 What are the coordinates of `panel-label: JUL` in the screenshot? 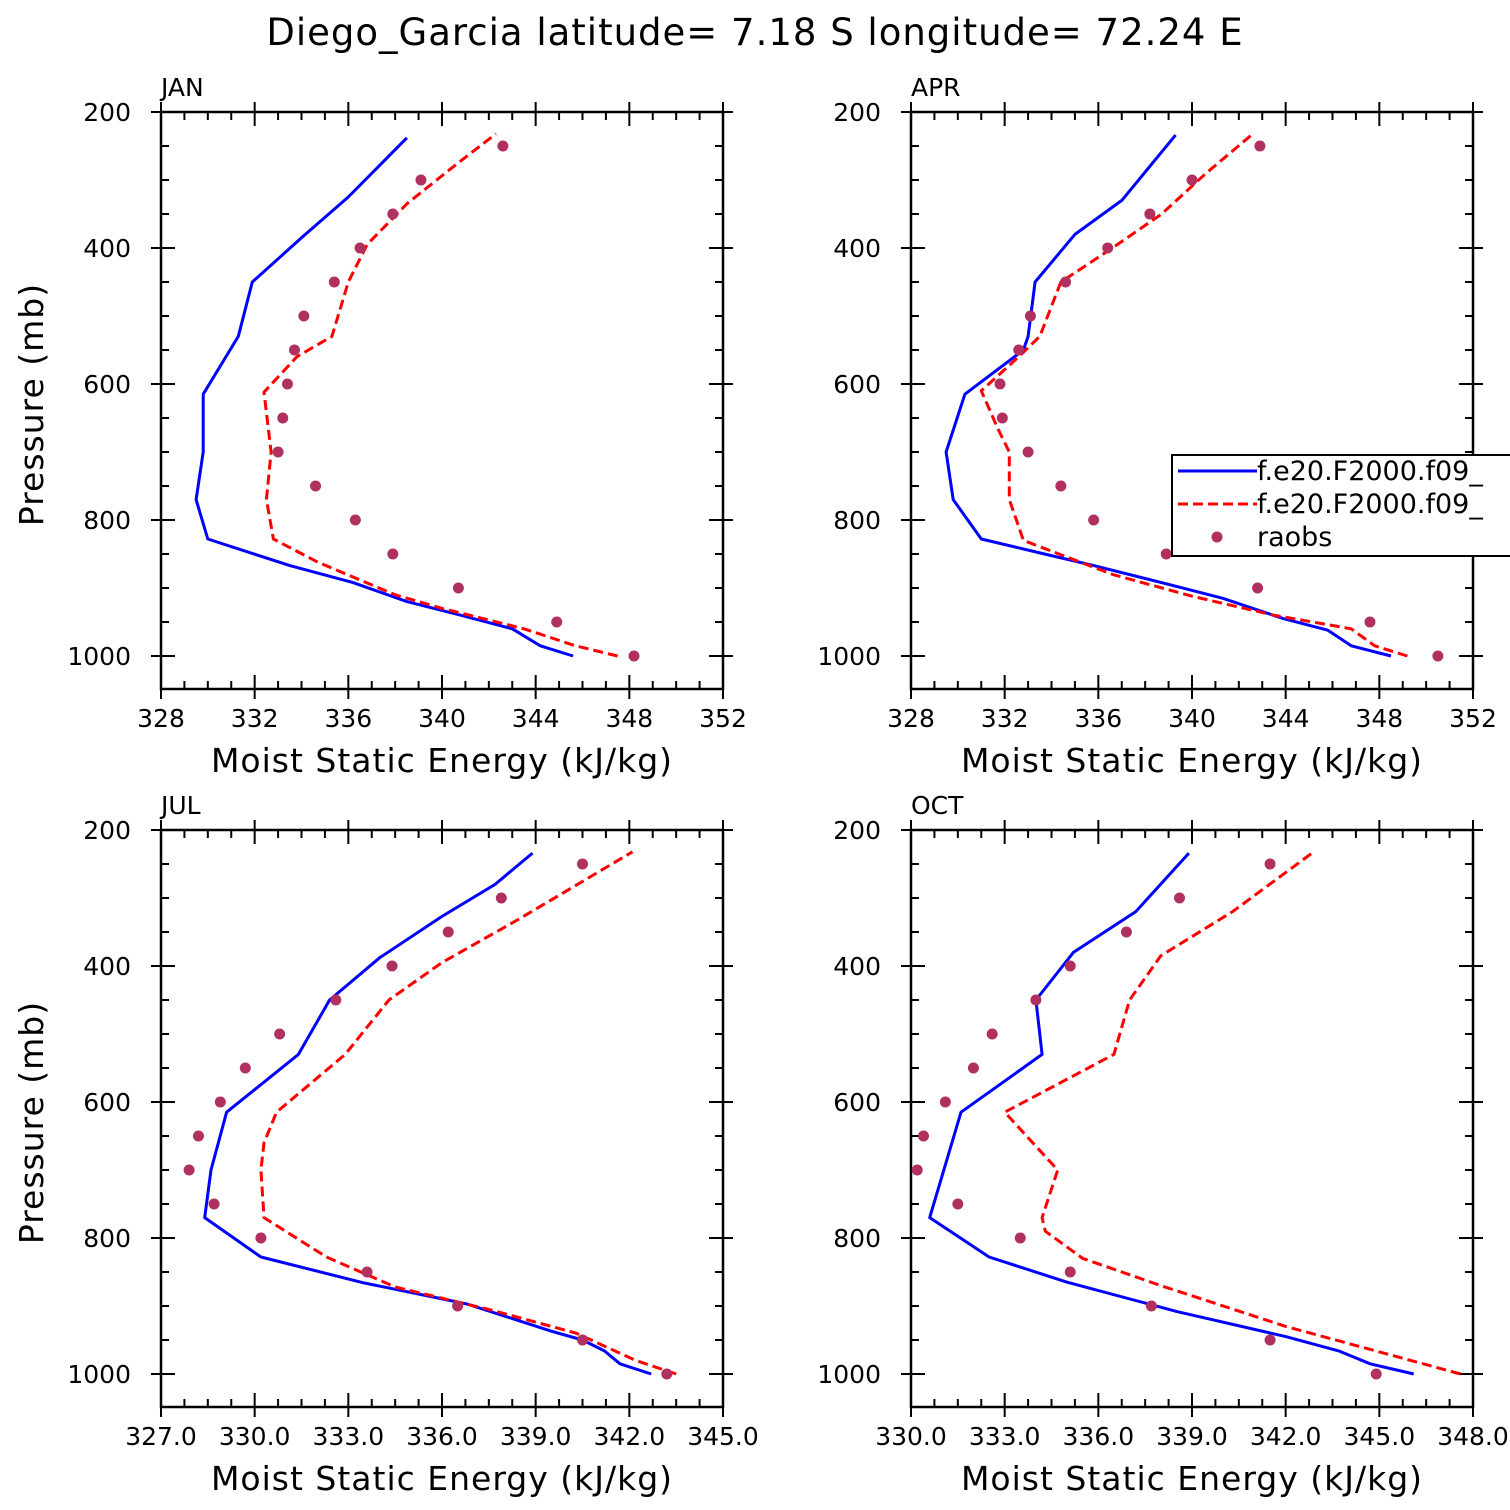 It's located at (180, 805).